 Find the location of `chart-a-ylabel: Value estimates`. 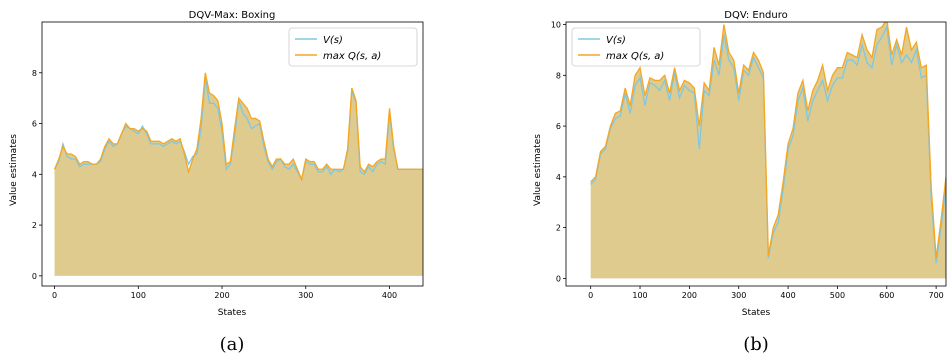

chart-a-ylabel: Value estimates is located at coordinates (14, 170).